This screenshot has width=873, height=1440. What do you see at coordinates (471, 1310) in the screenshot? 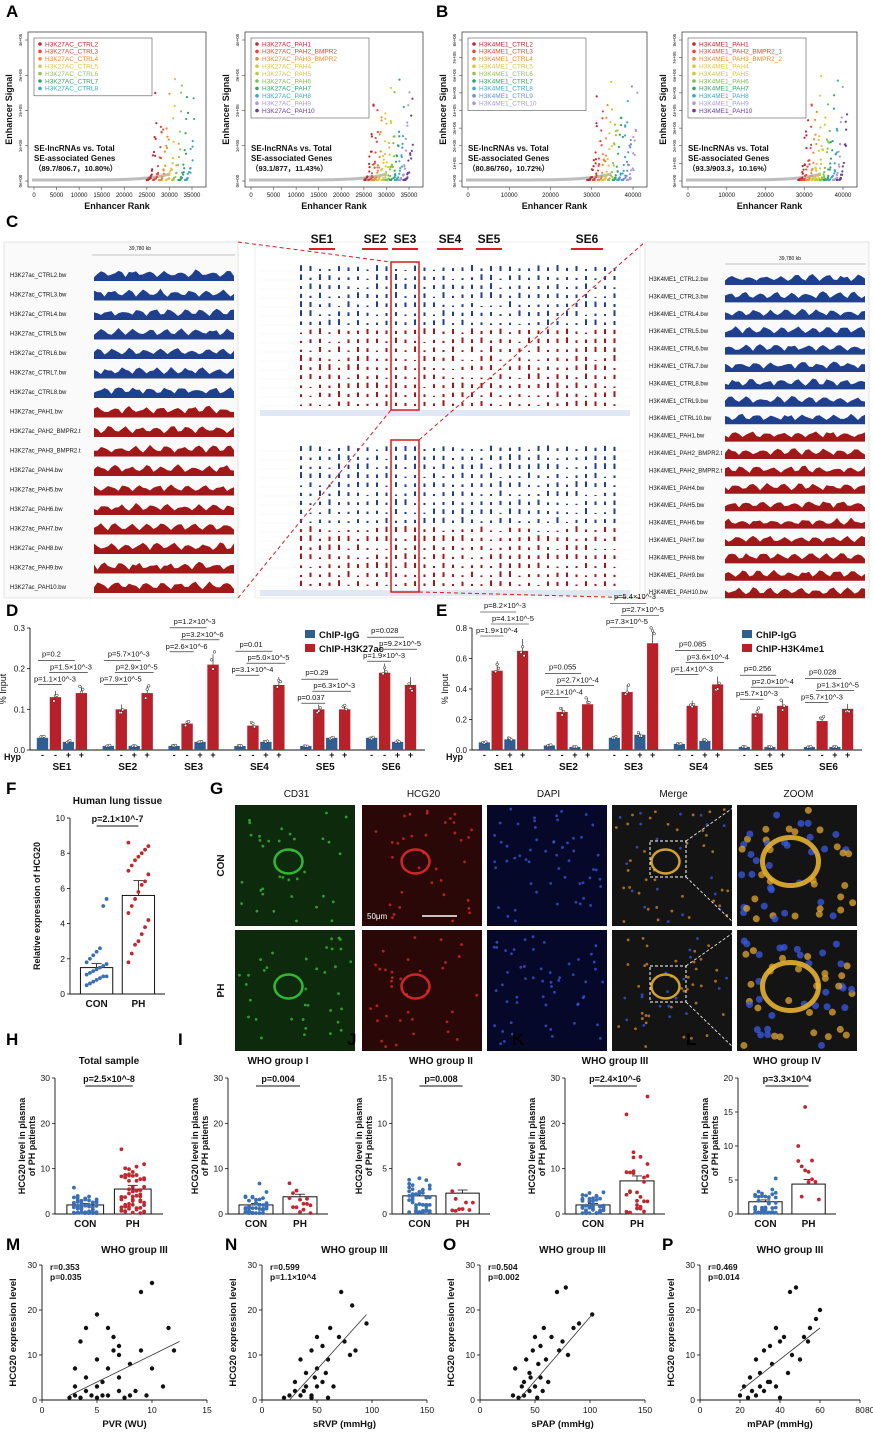
I see `y-tick-label: 20` at bounding box center [471, 1310].